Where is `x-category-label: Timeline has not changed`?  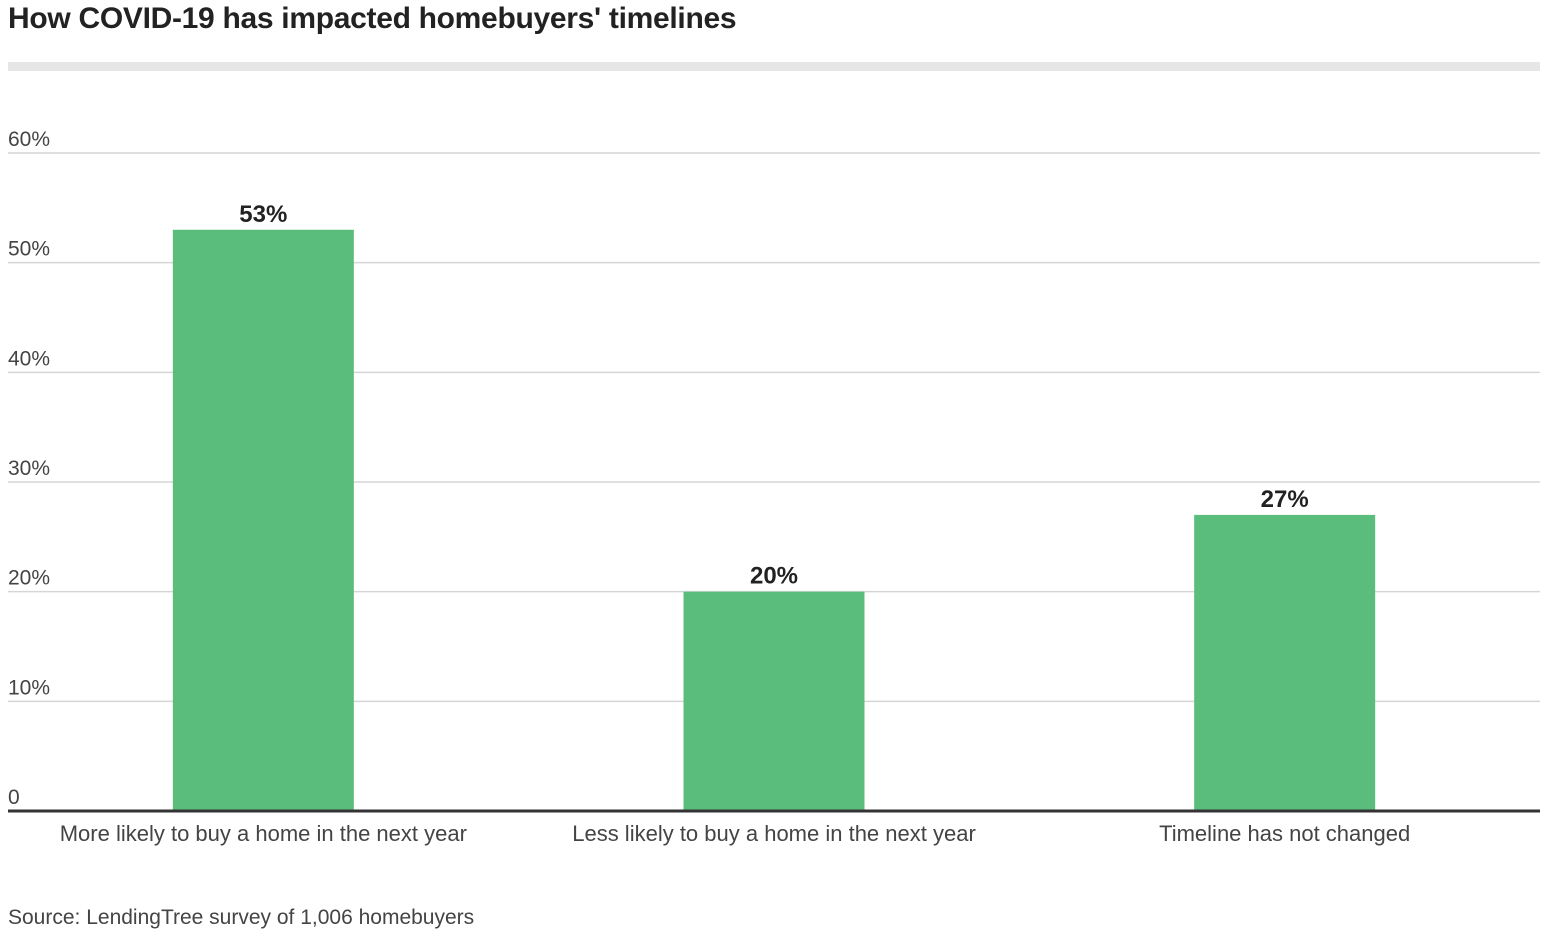
x-category-label: Timeline has not changed is located at coordinates (1284, 833).